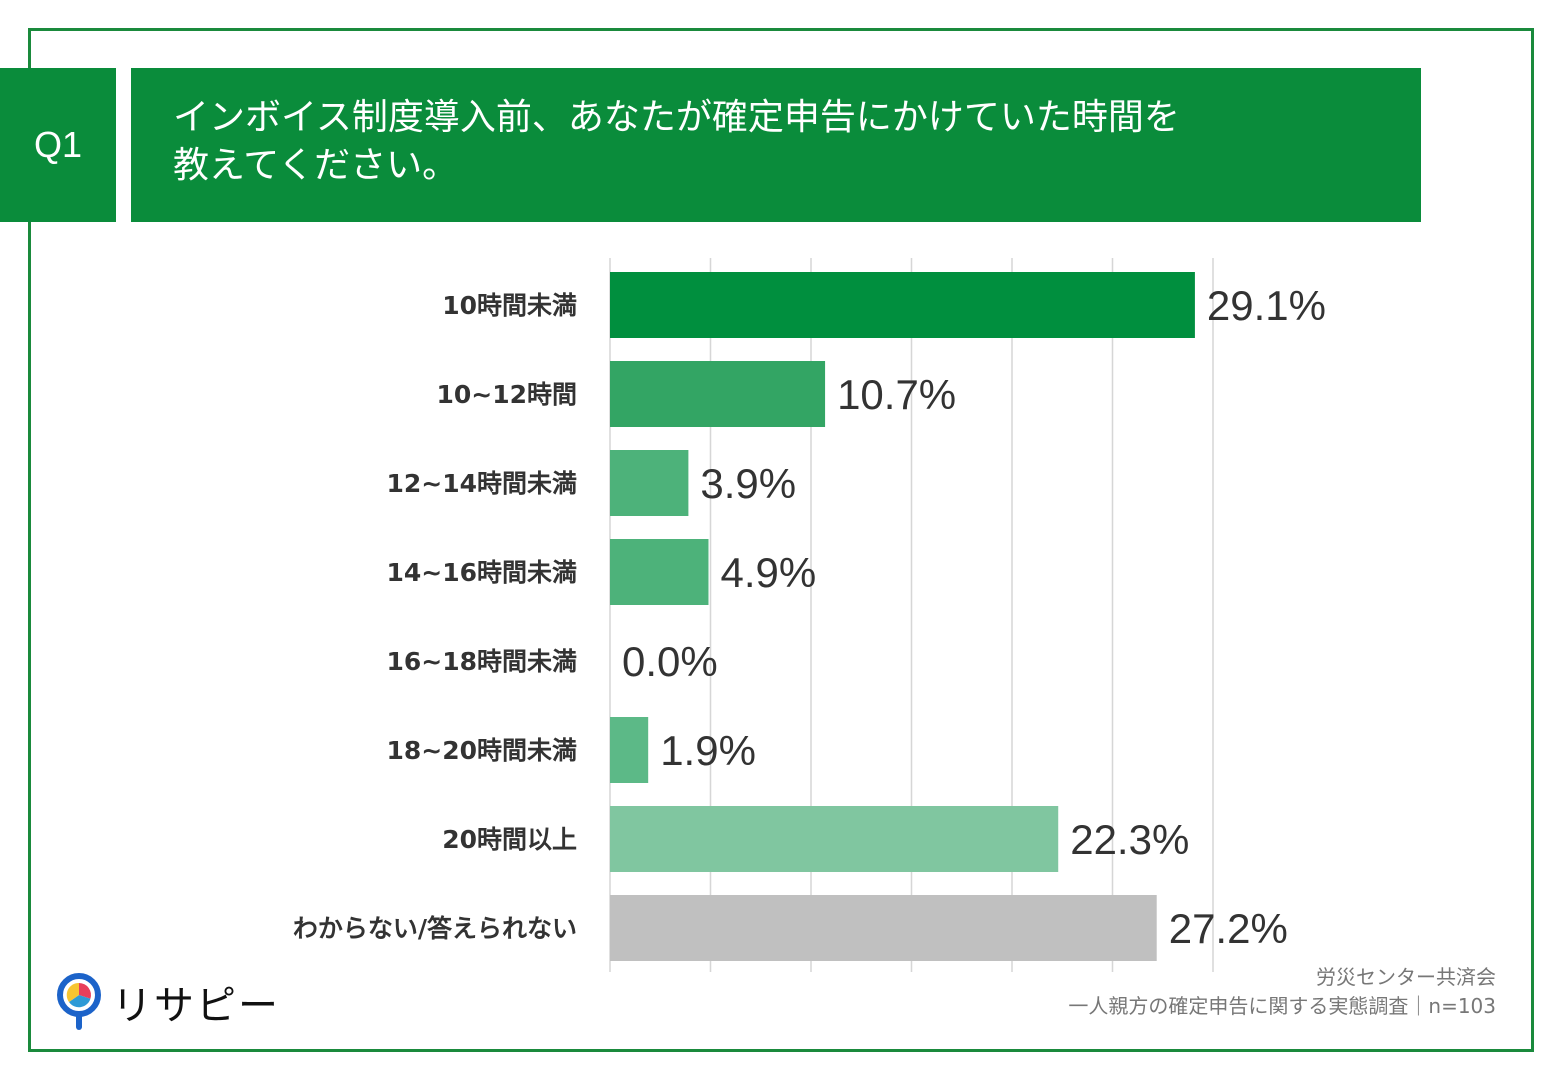  I want to click on value-label: 27.2%, so click(1228, 928).